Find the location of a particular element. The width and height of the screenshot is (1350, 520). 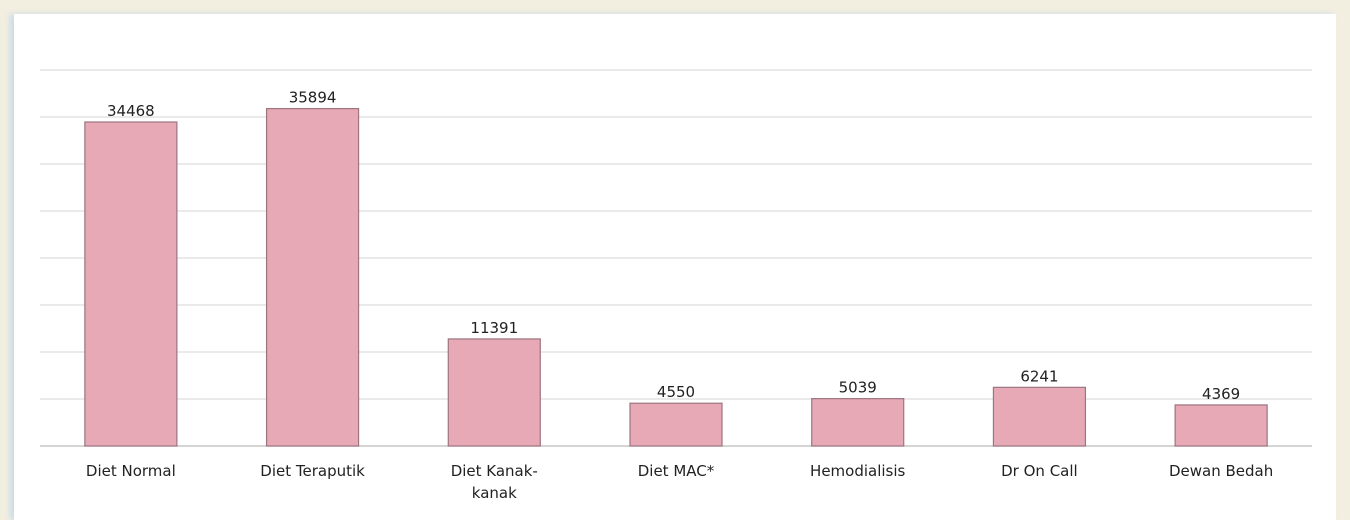

data-label: 34468 is located at coordinates (131, 111).